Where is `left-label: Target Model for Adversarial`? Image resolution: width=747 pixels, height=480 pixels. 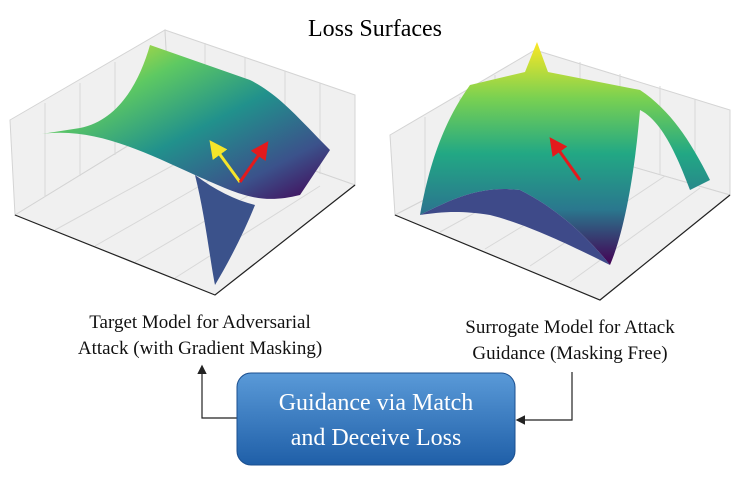
left-label: Target Model for Adversarial is located at coordinates (200, 322).